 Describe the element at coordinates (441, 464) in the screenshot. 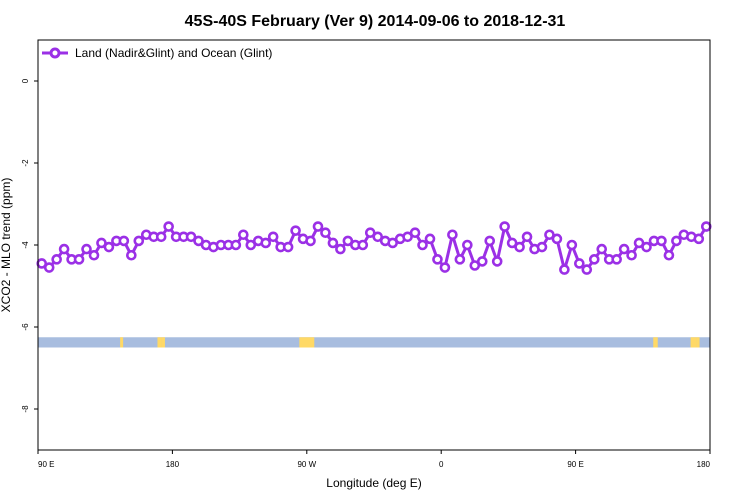

I see `x-tick-label: 0` at that location.